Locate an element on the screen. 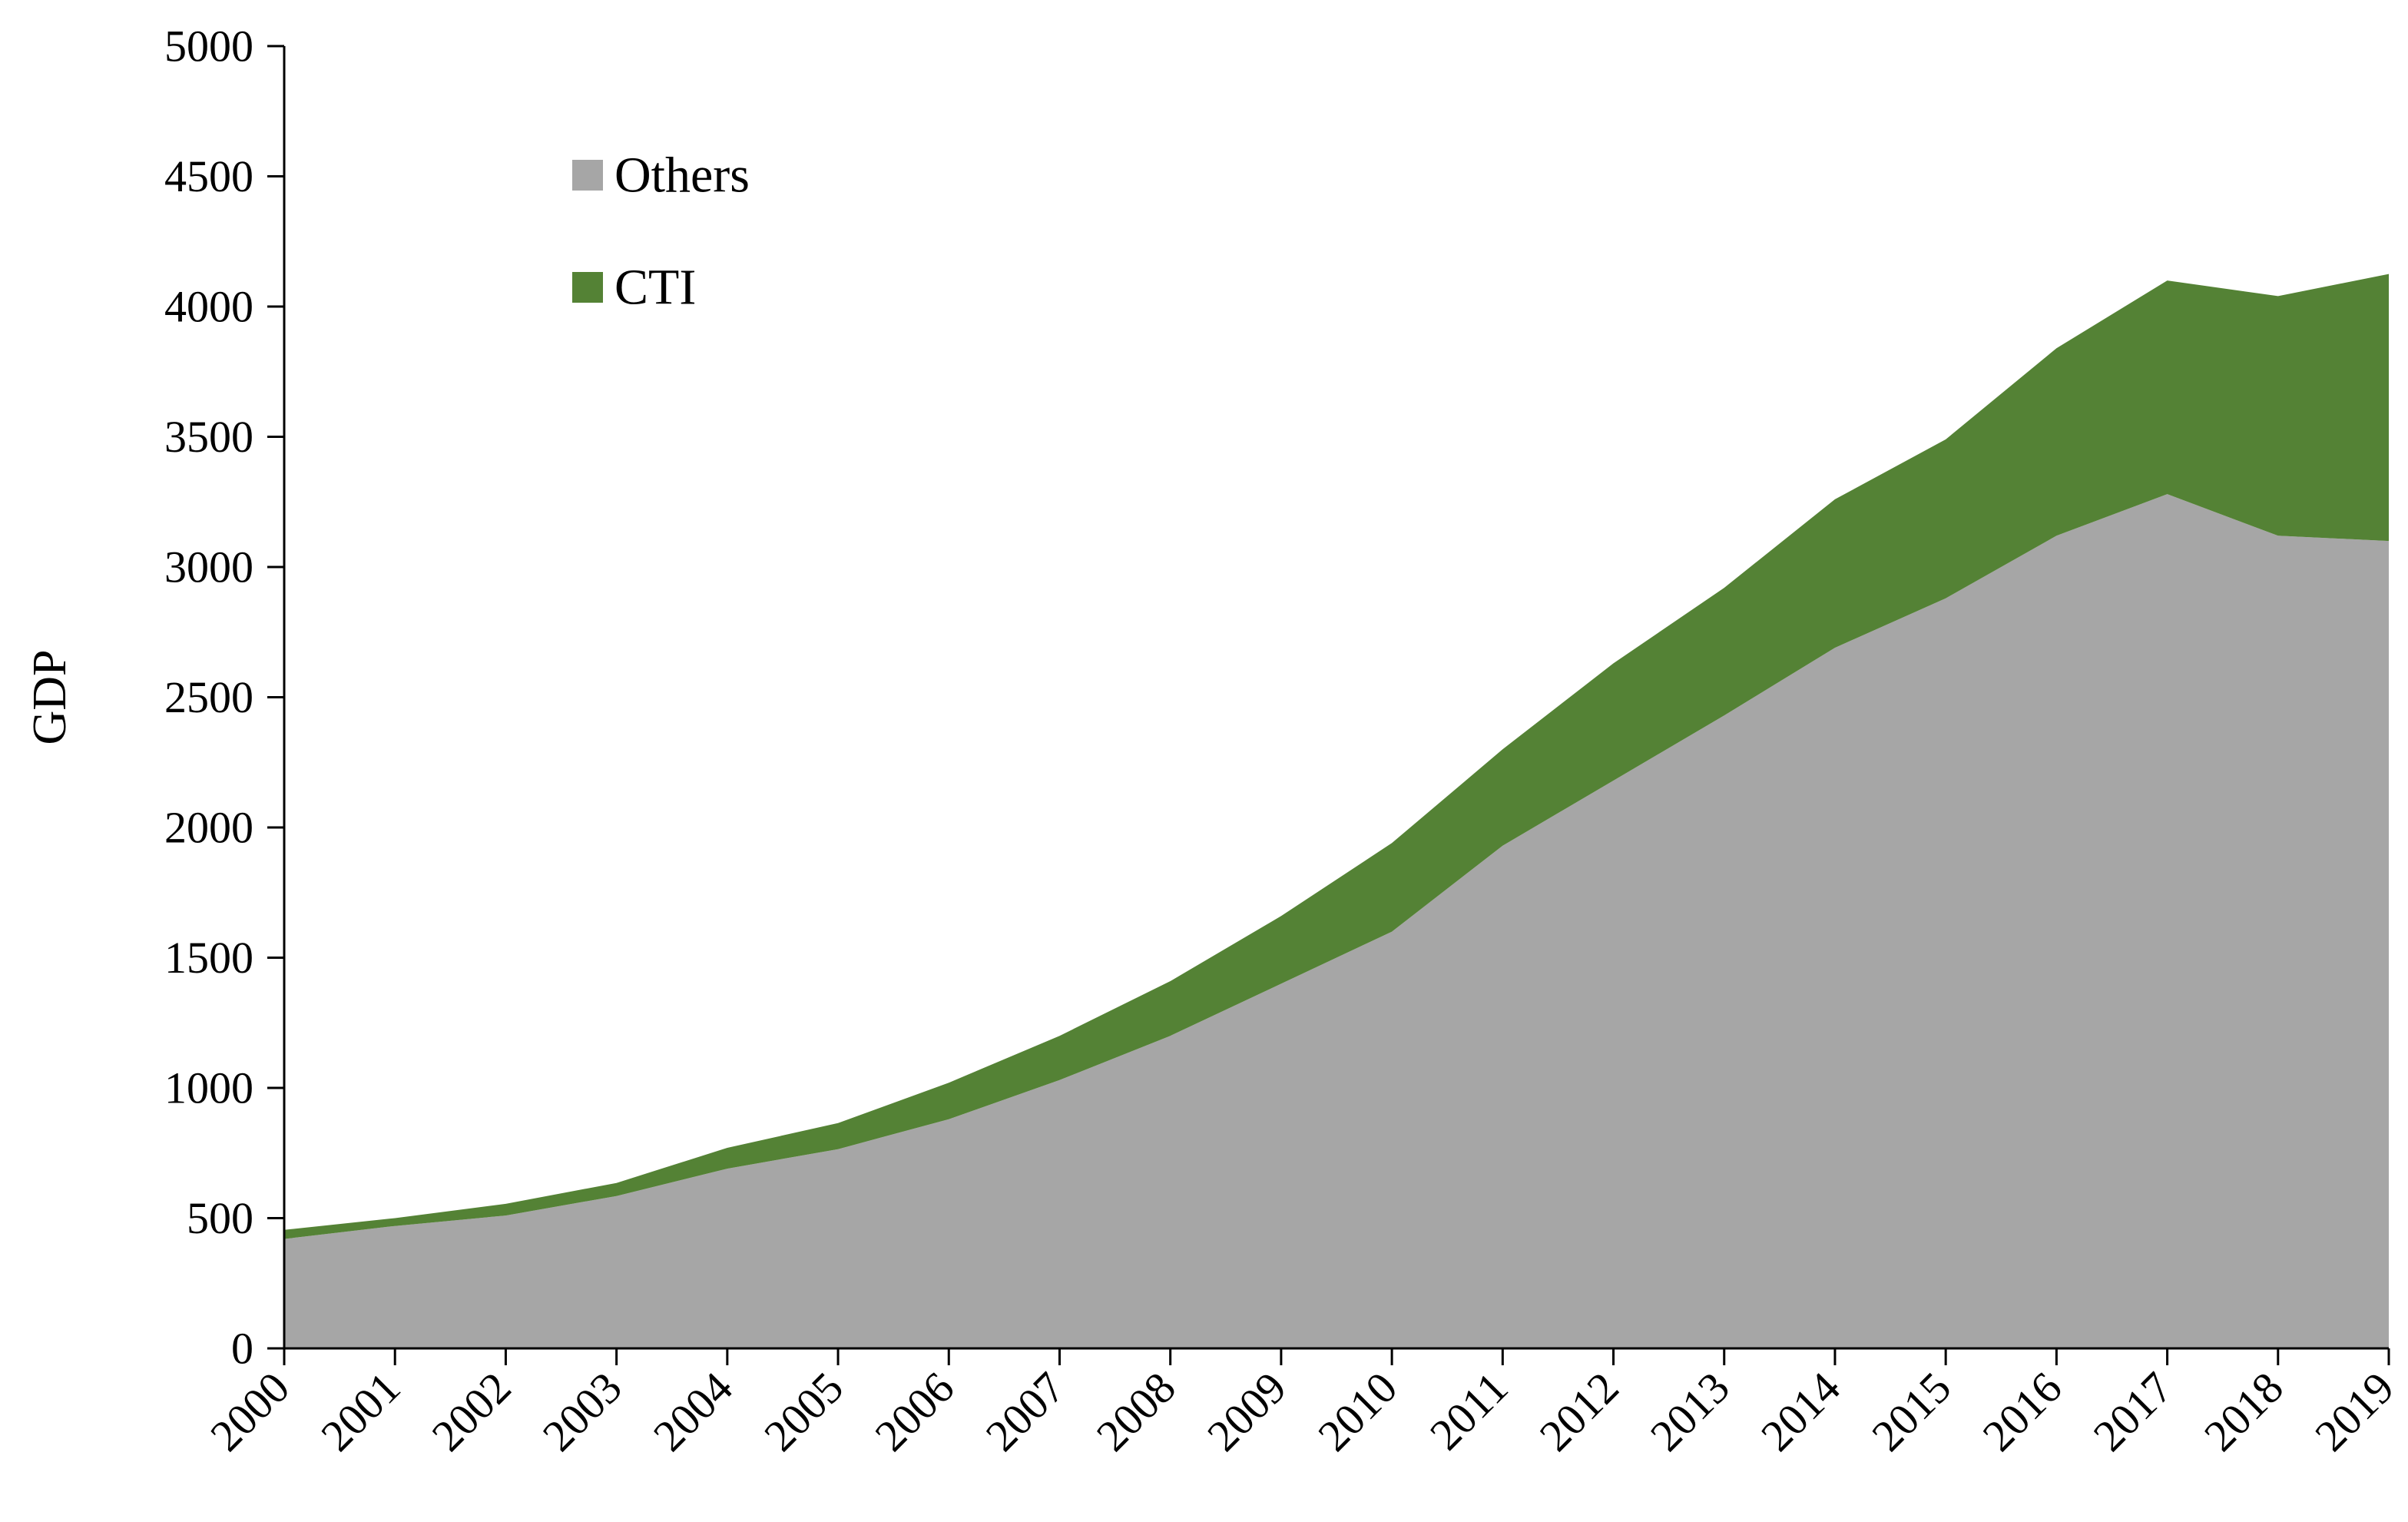 The height and width of the screenshot is (1522, 2408). x-tick-label: 2009 is located at coordinates (1246, 1412).